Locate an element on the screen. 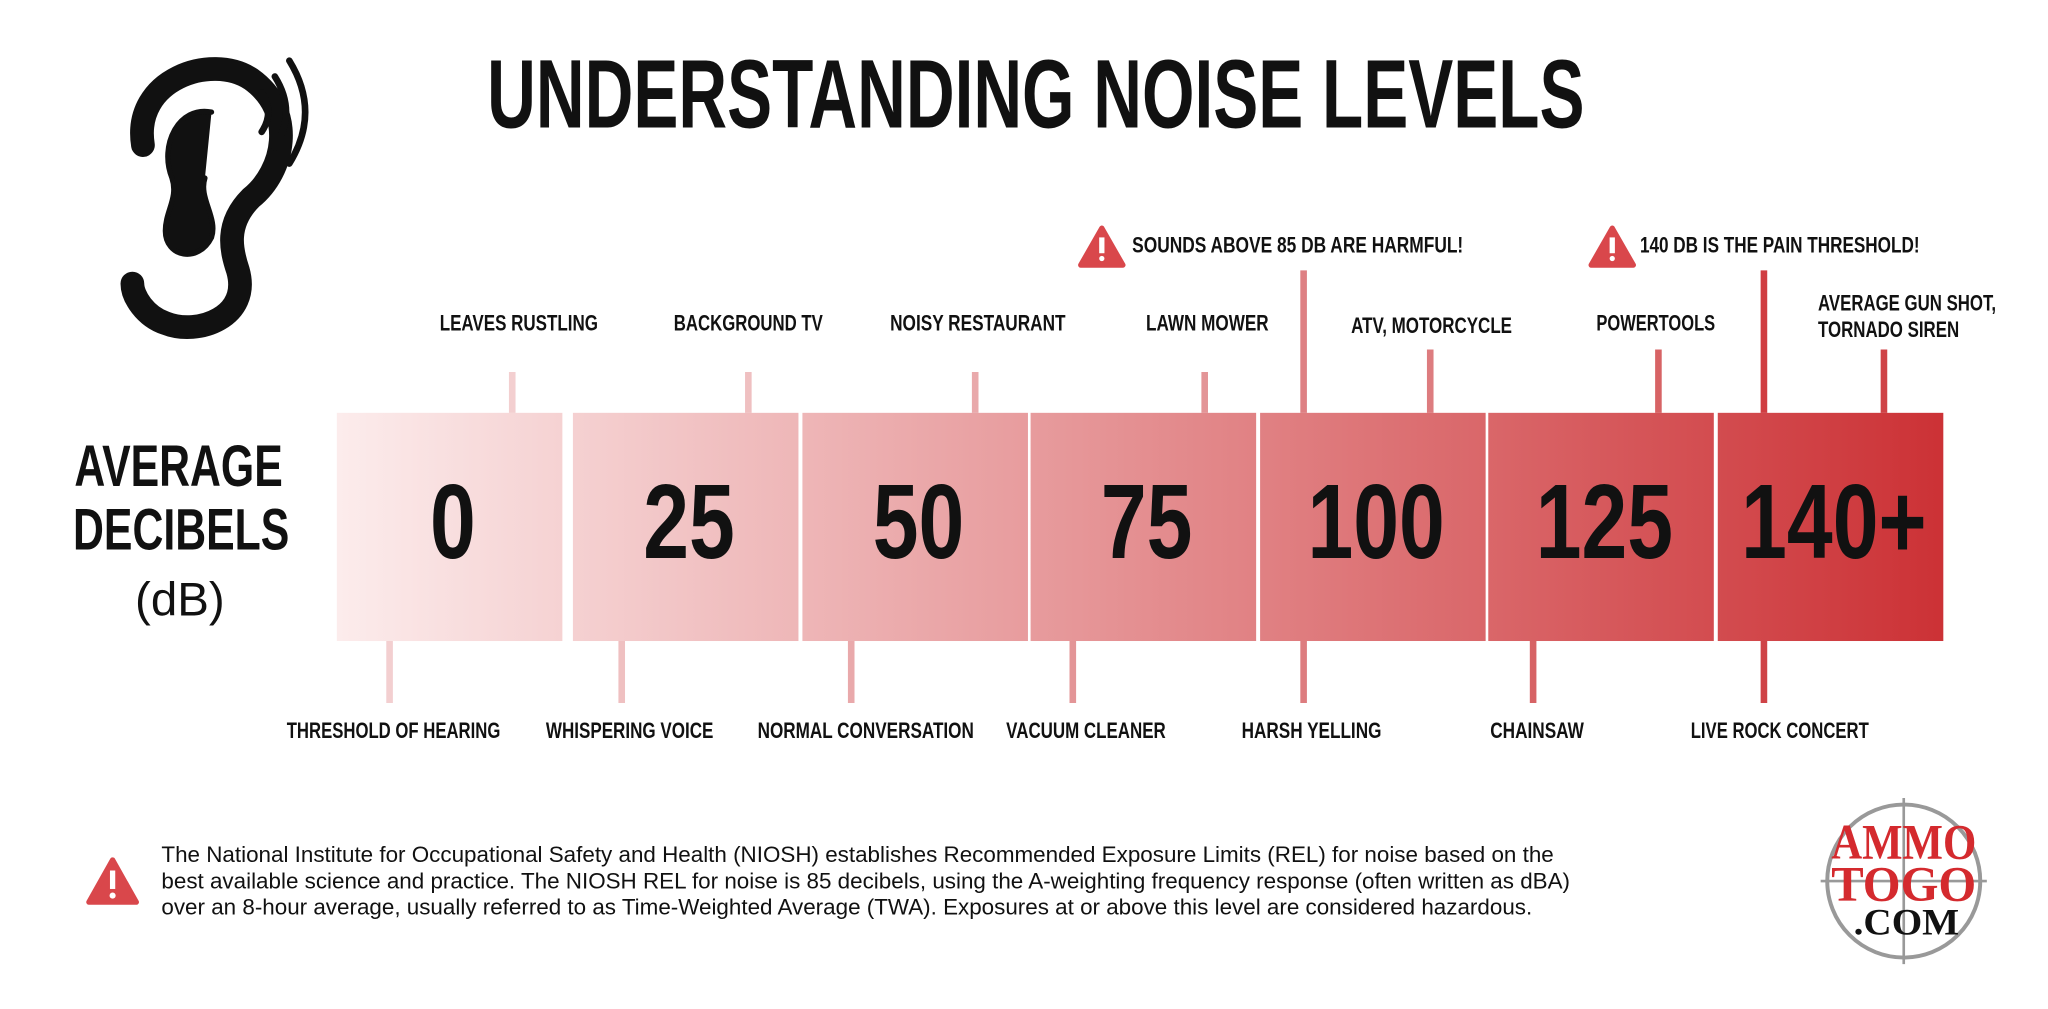 This screenshot has width=2048, height=1009. ear-icon is located at coordinates (214, 198).